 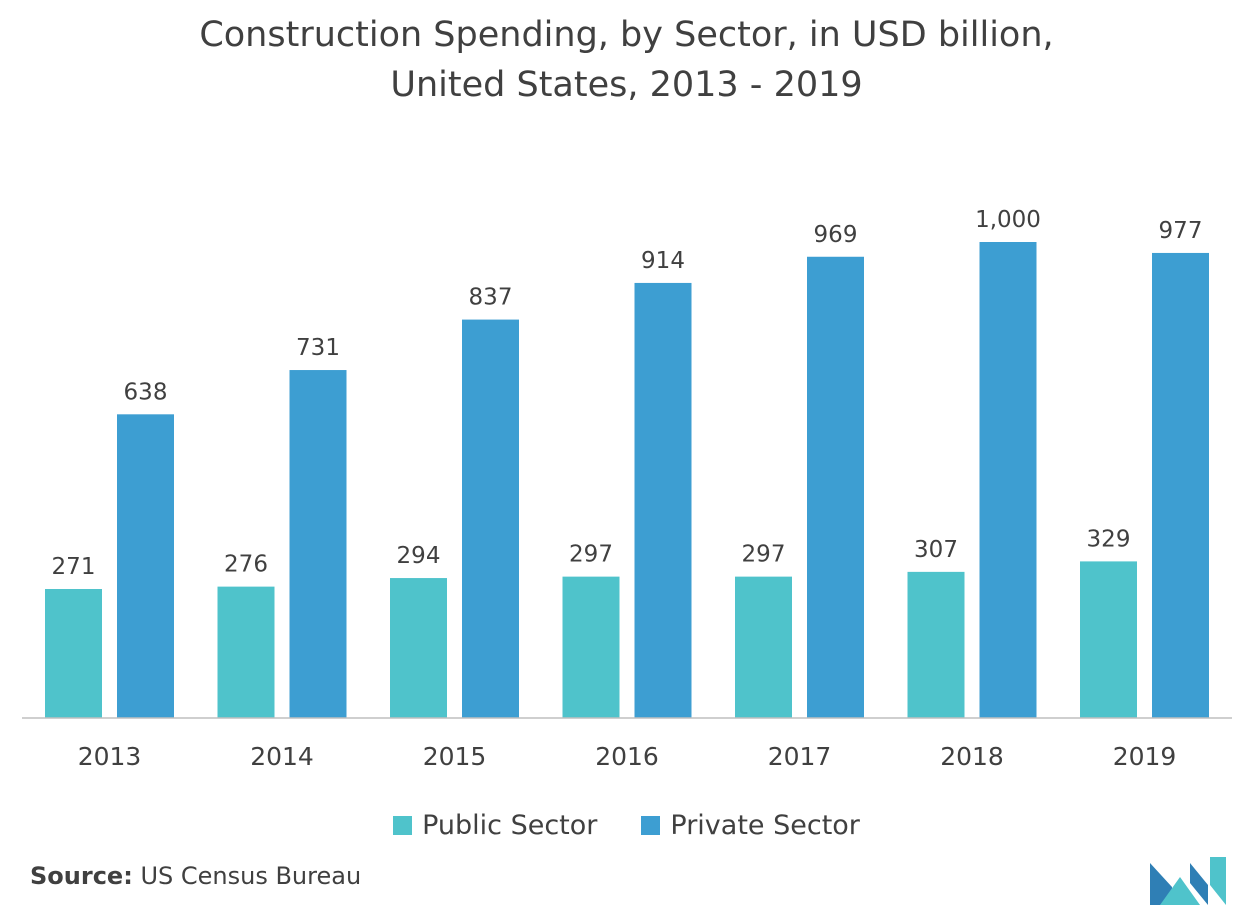 What do you see at coordinates (936, 550) in the screenshot?
I see `data-label-public-2018: 307` at bounding box center [936, 550].